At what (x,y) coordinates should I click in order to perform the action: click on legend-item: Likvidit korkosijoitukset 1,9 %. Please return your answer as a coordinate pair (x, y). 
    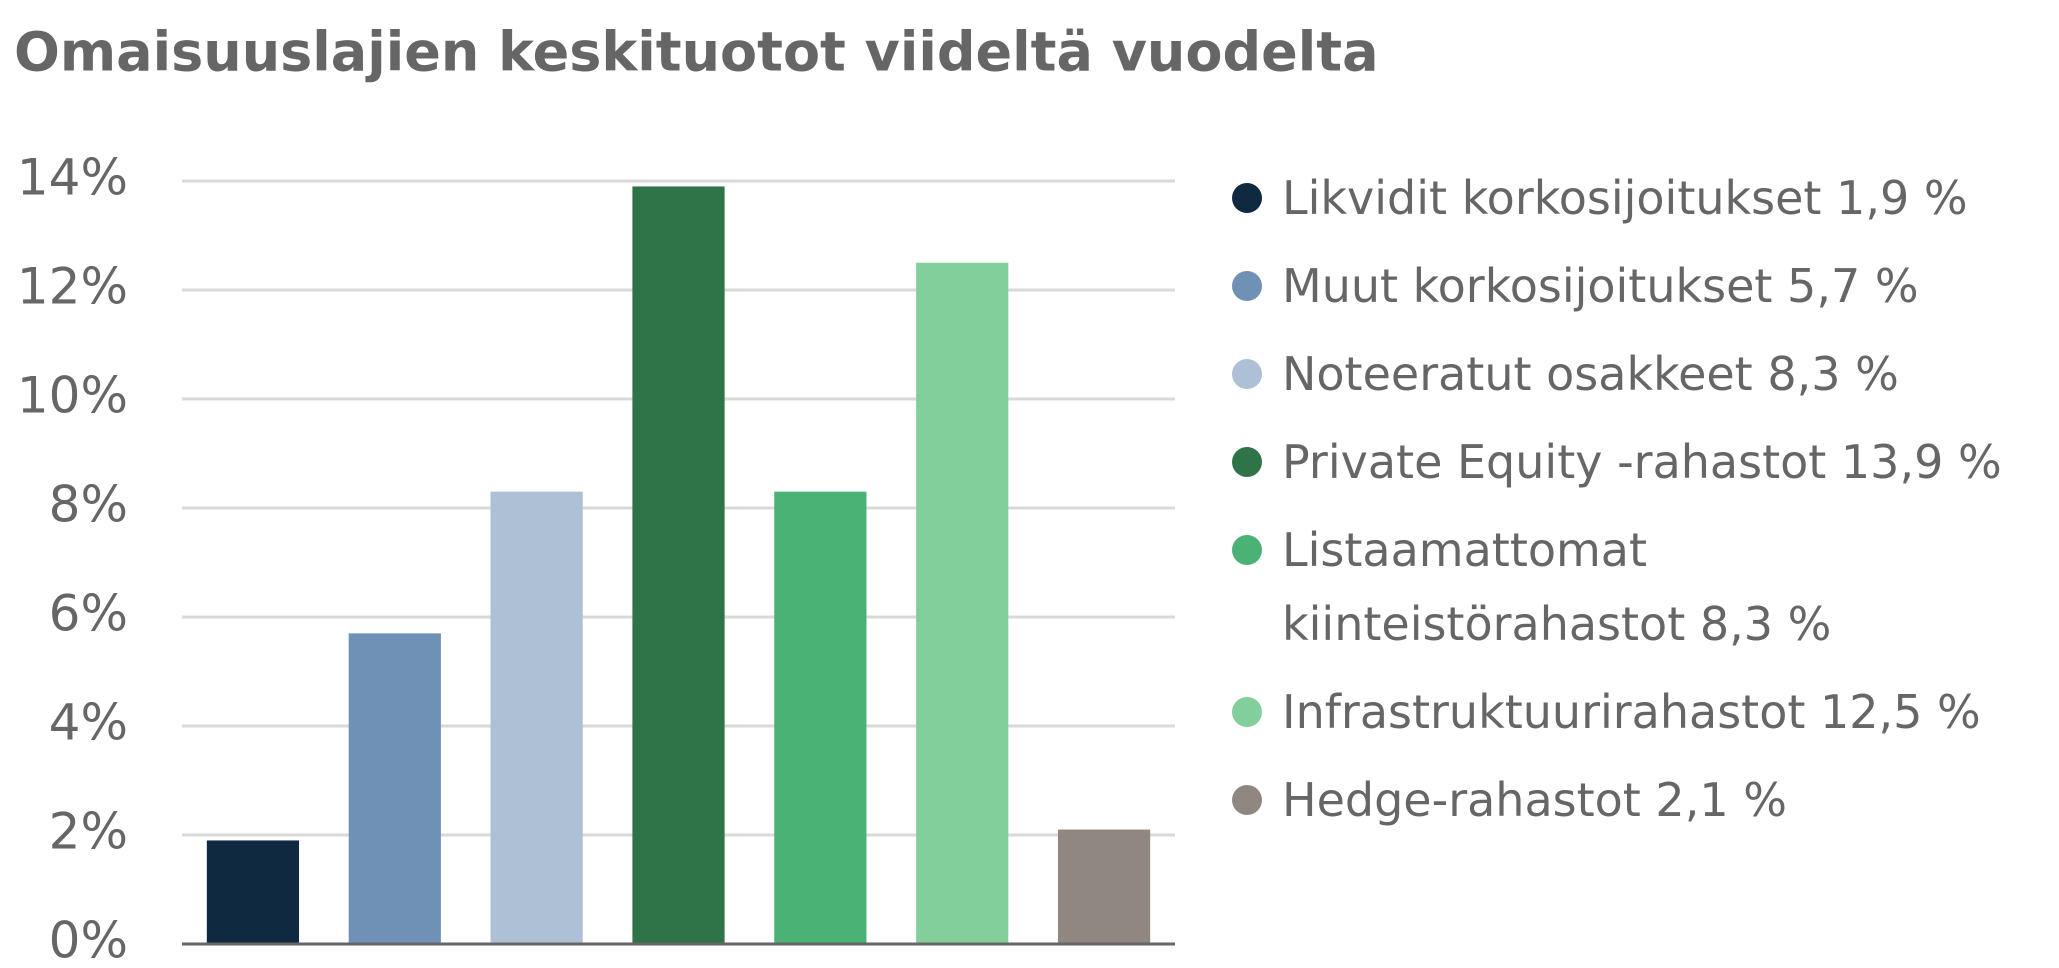
    Looking at the image, I should click on (1632, 198).